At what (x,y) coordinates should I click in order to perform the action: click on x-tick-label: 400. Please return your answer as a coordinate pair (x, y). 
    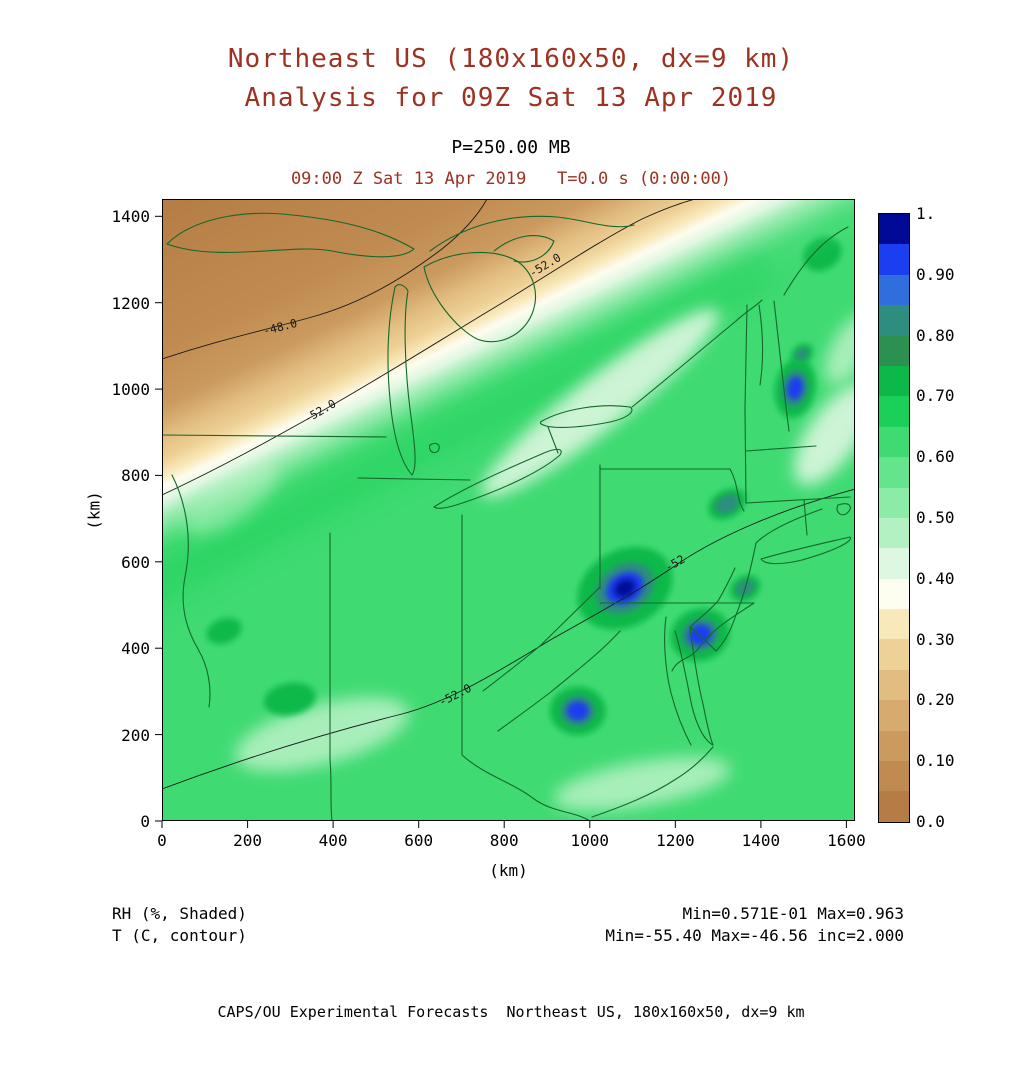
    Looking at the image, I should click on (333, 840).